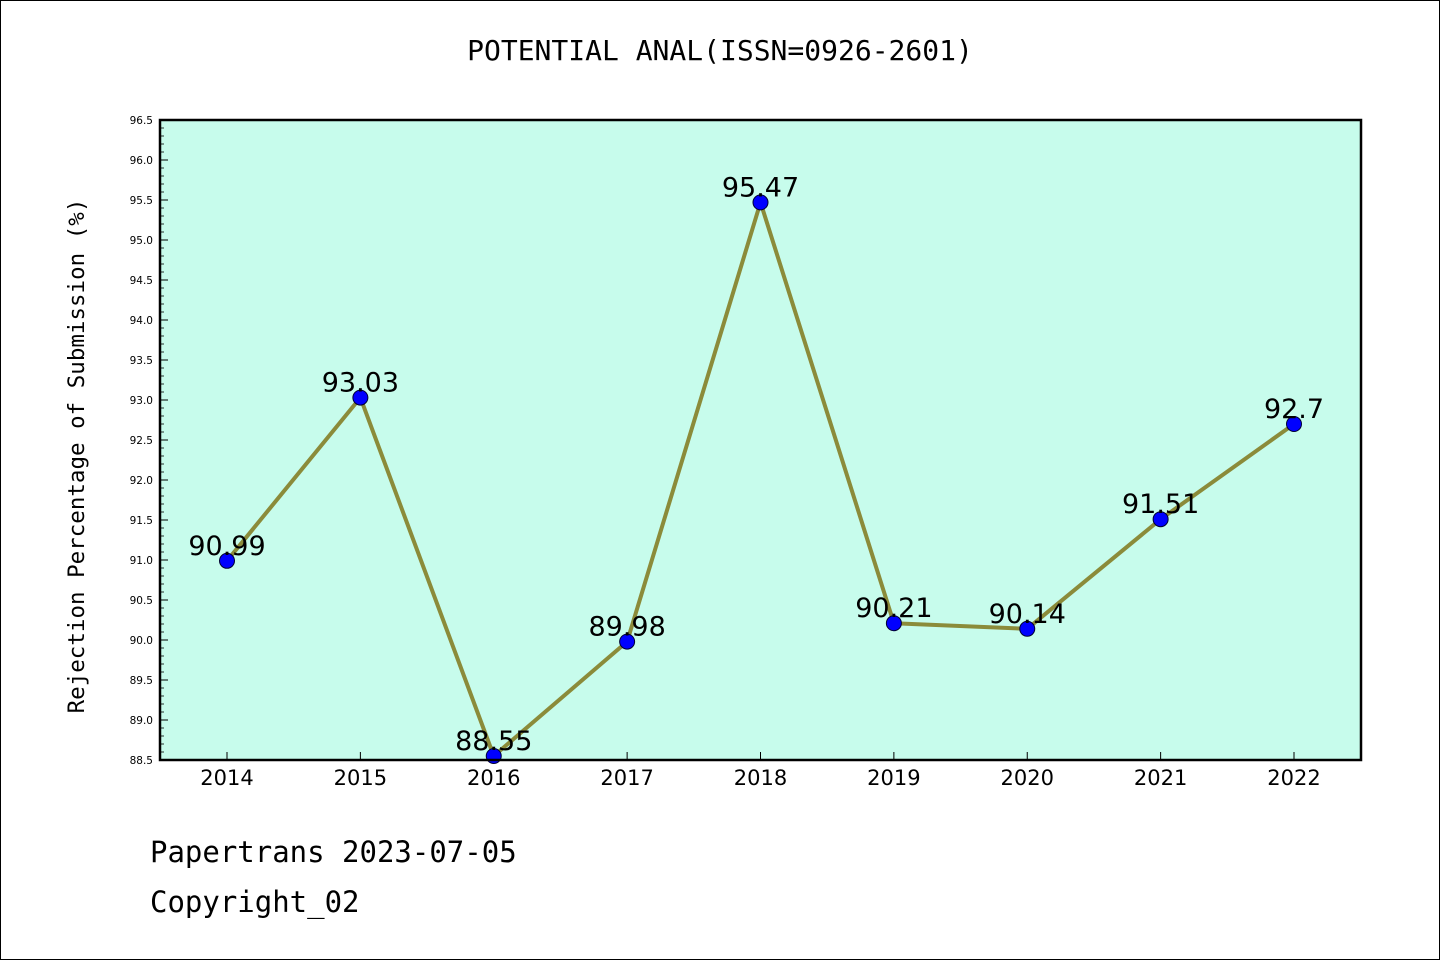 Image resolution: width=1440 pixels, height=960 pixels. Describe the element at coordinates (141, 121) in the screenshot. I see `y-tick-label: 96.5` at that location.